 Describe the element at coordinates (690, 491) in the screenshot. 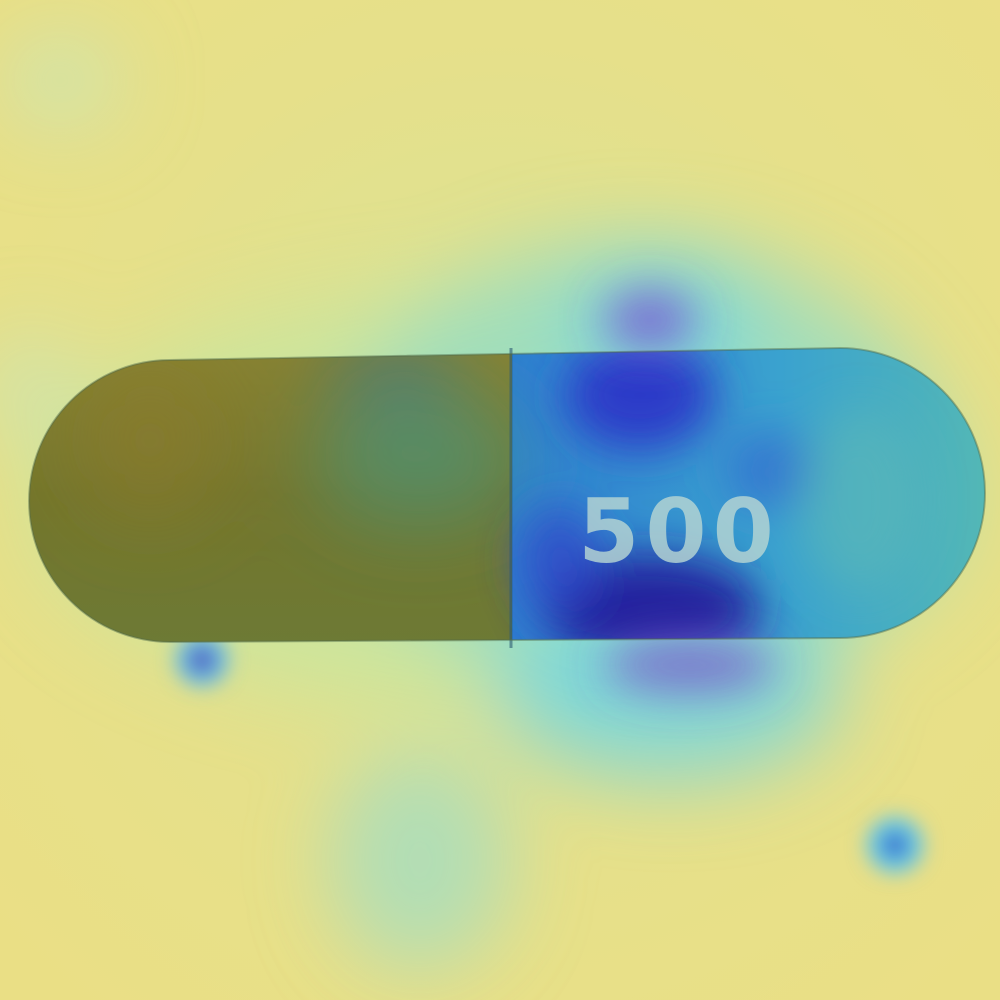

I see `purple-glow` at that location.